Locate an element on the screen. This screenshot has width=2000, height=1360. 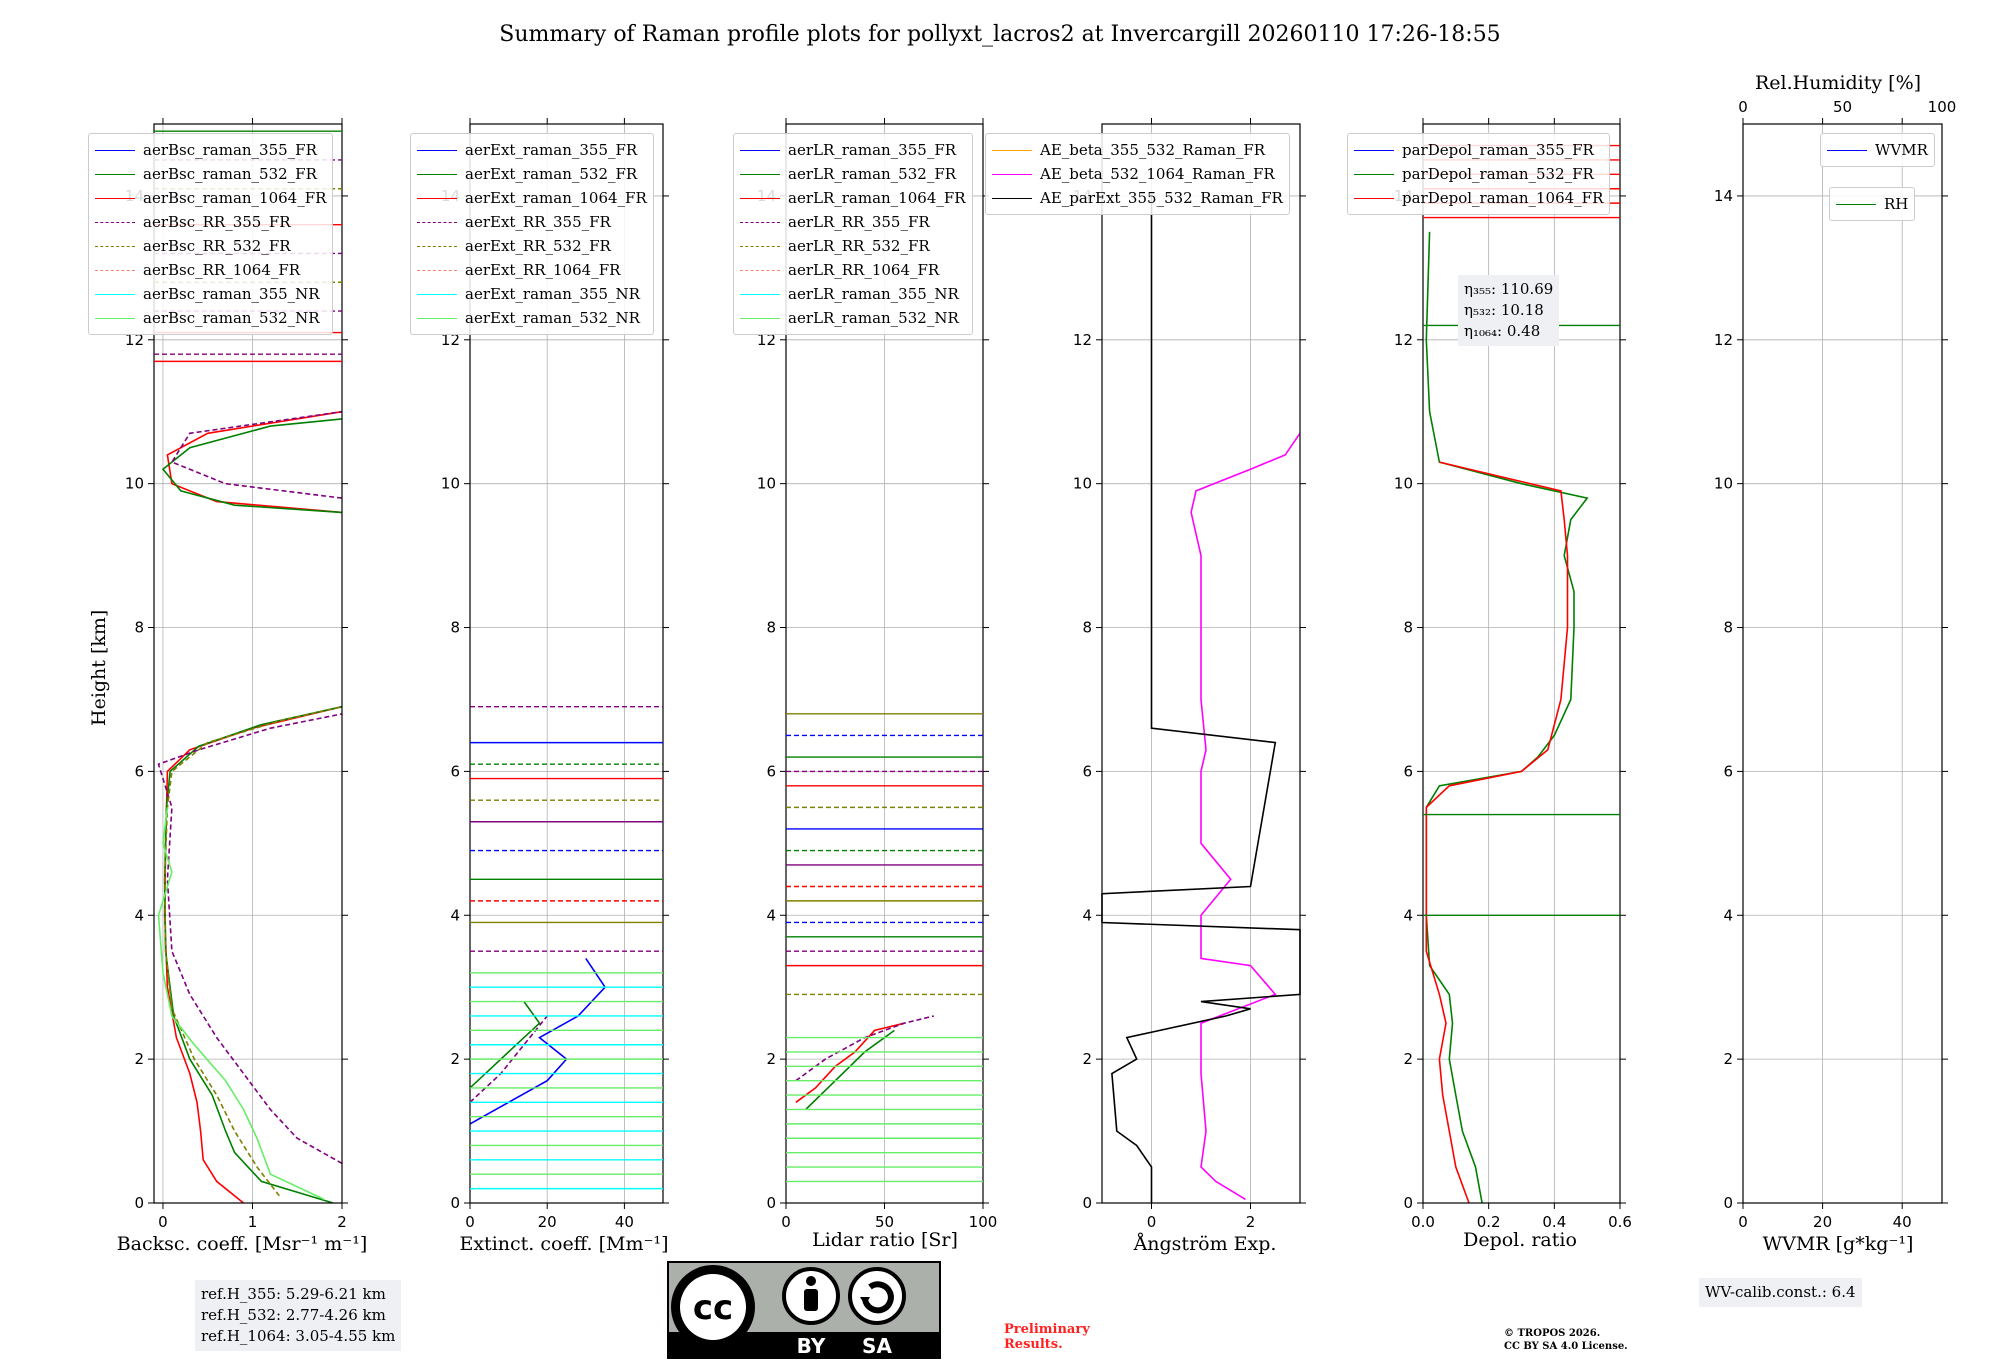
legend-entry: aerLR_raman_532_NR is located at coordinates (853, 318).